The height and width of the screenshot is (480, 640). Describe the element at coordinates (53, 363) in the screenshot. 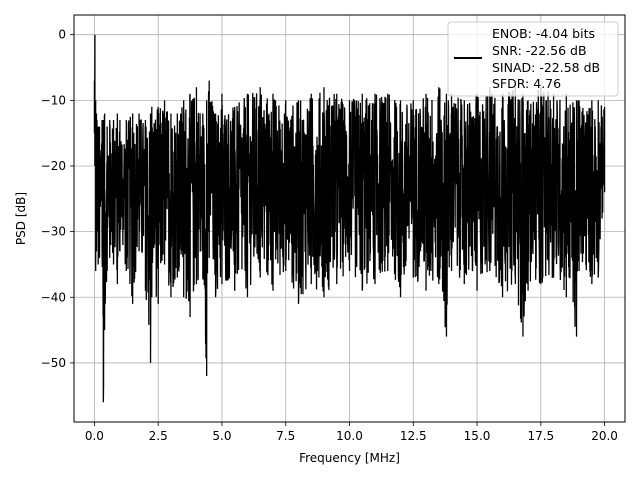

I see `y-tick-label: −50` at that location.